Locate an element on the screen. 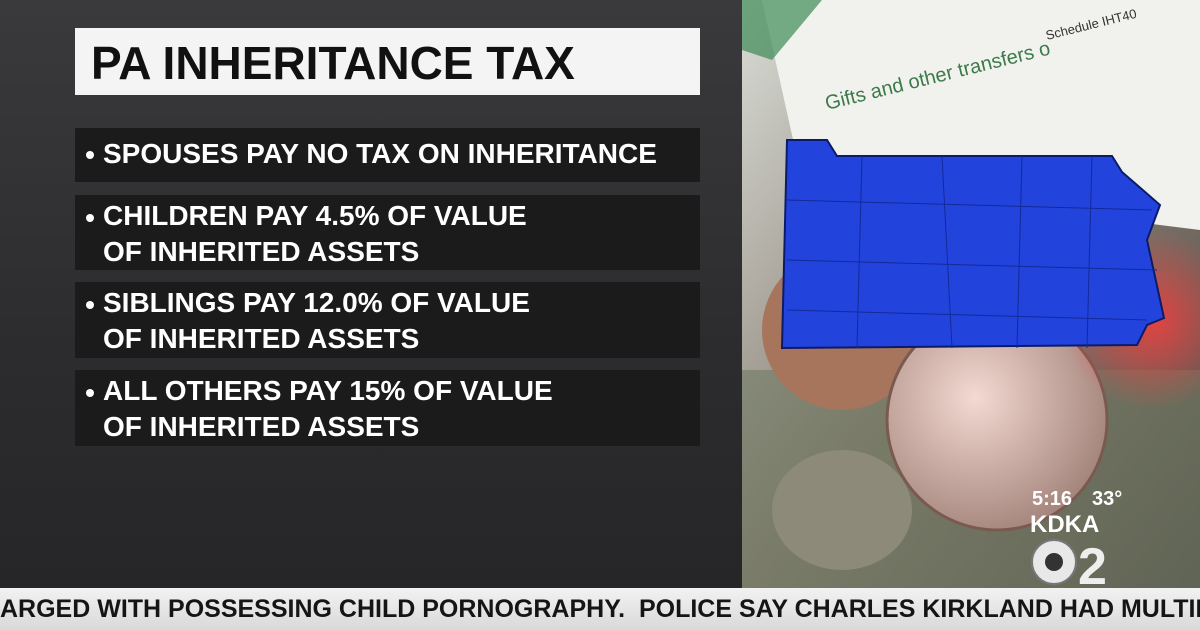 This screenshot has height=630, width=1200. title: PA INHERITANCE TAX is located at coordinates (333, 63).